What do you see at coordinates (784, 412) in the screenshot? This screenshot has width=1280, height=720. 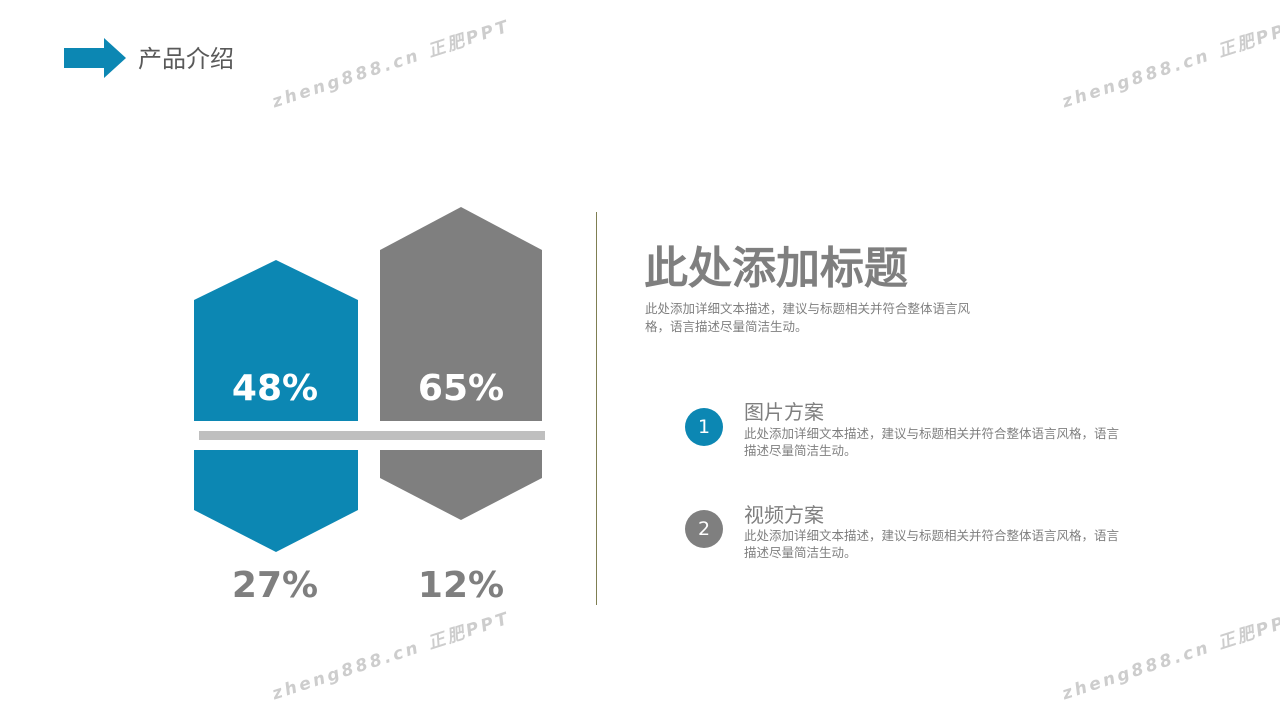 I see `item-title: 图片方案` at bounding box center [784, 412].